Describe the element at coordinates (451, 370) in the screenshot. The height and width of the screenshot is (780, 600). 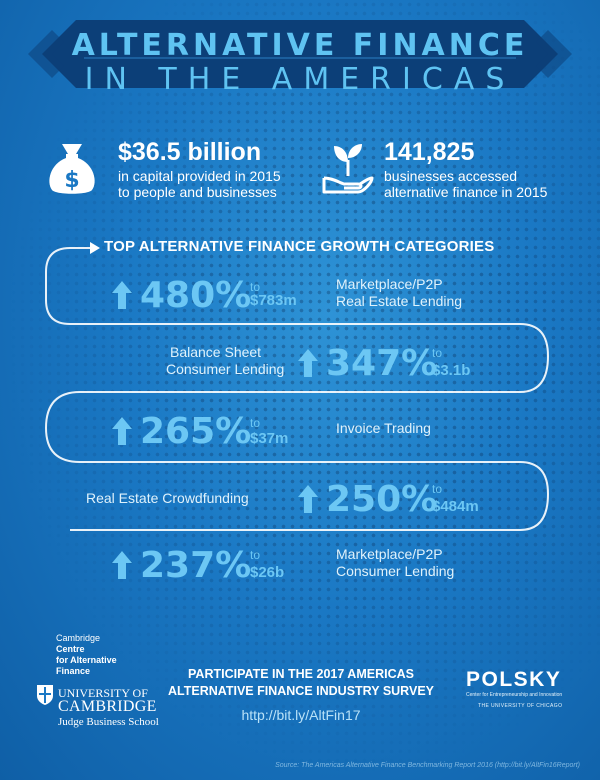
I see `growth-amount-2: $3.1b` at that location.